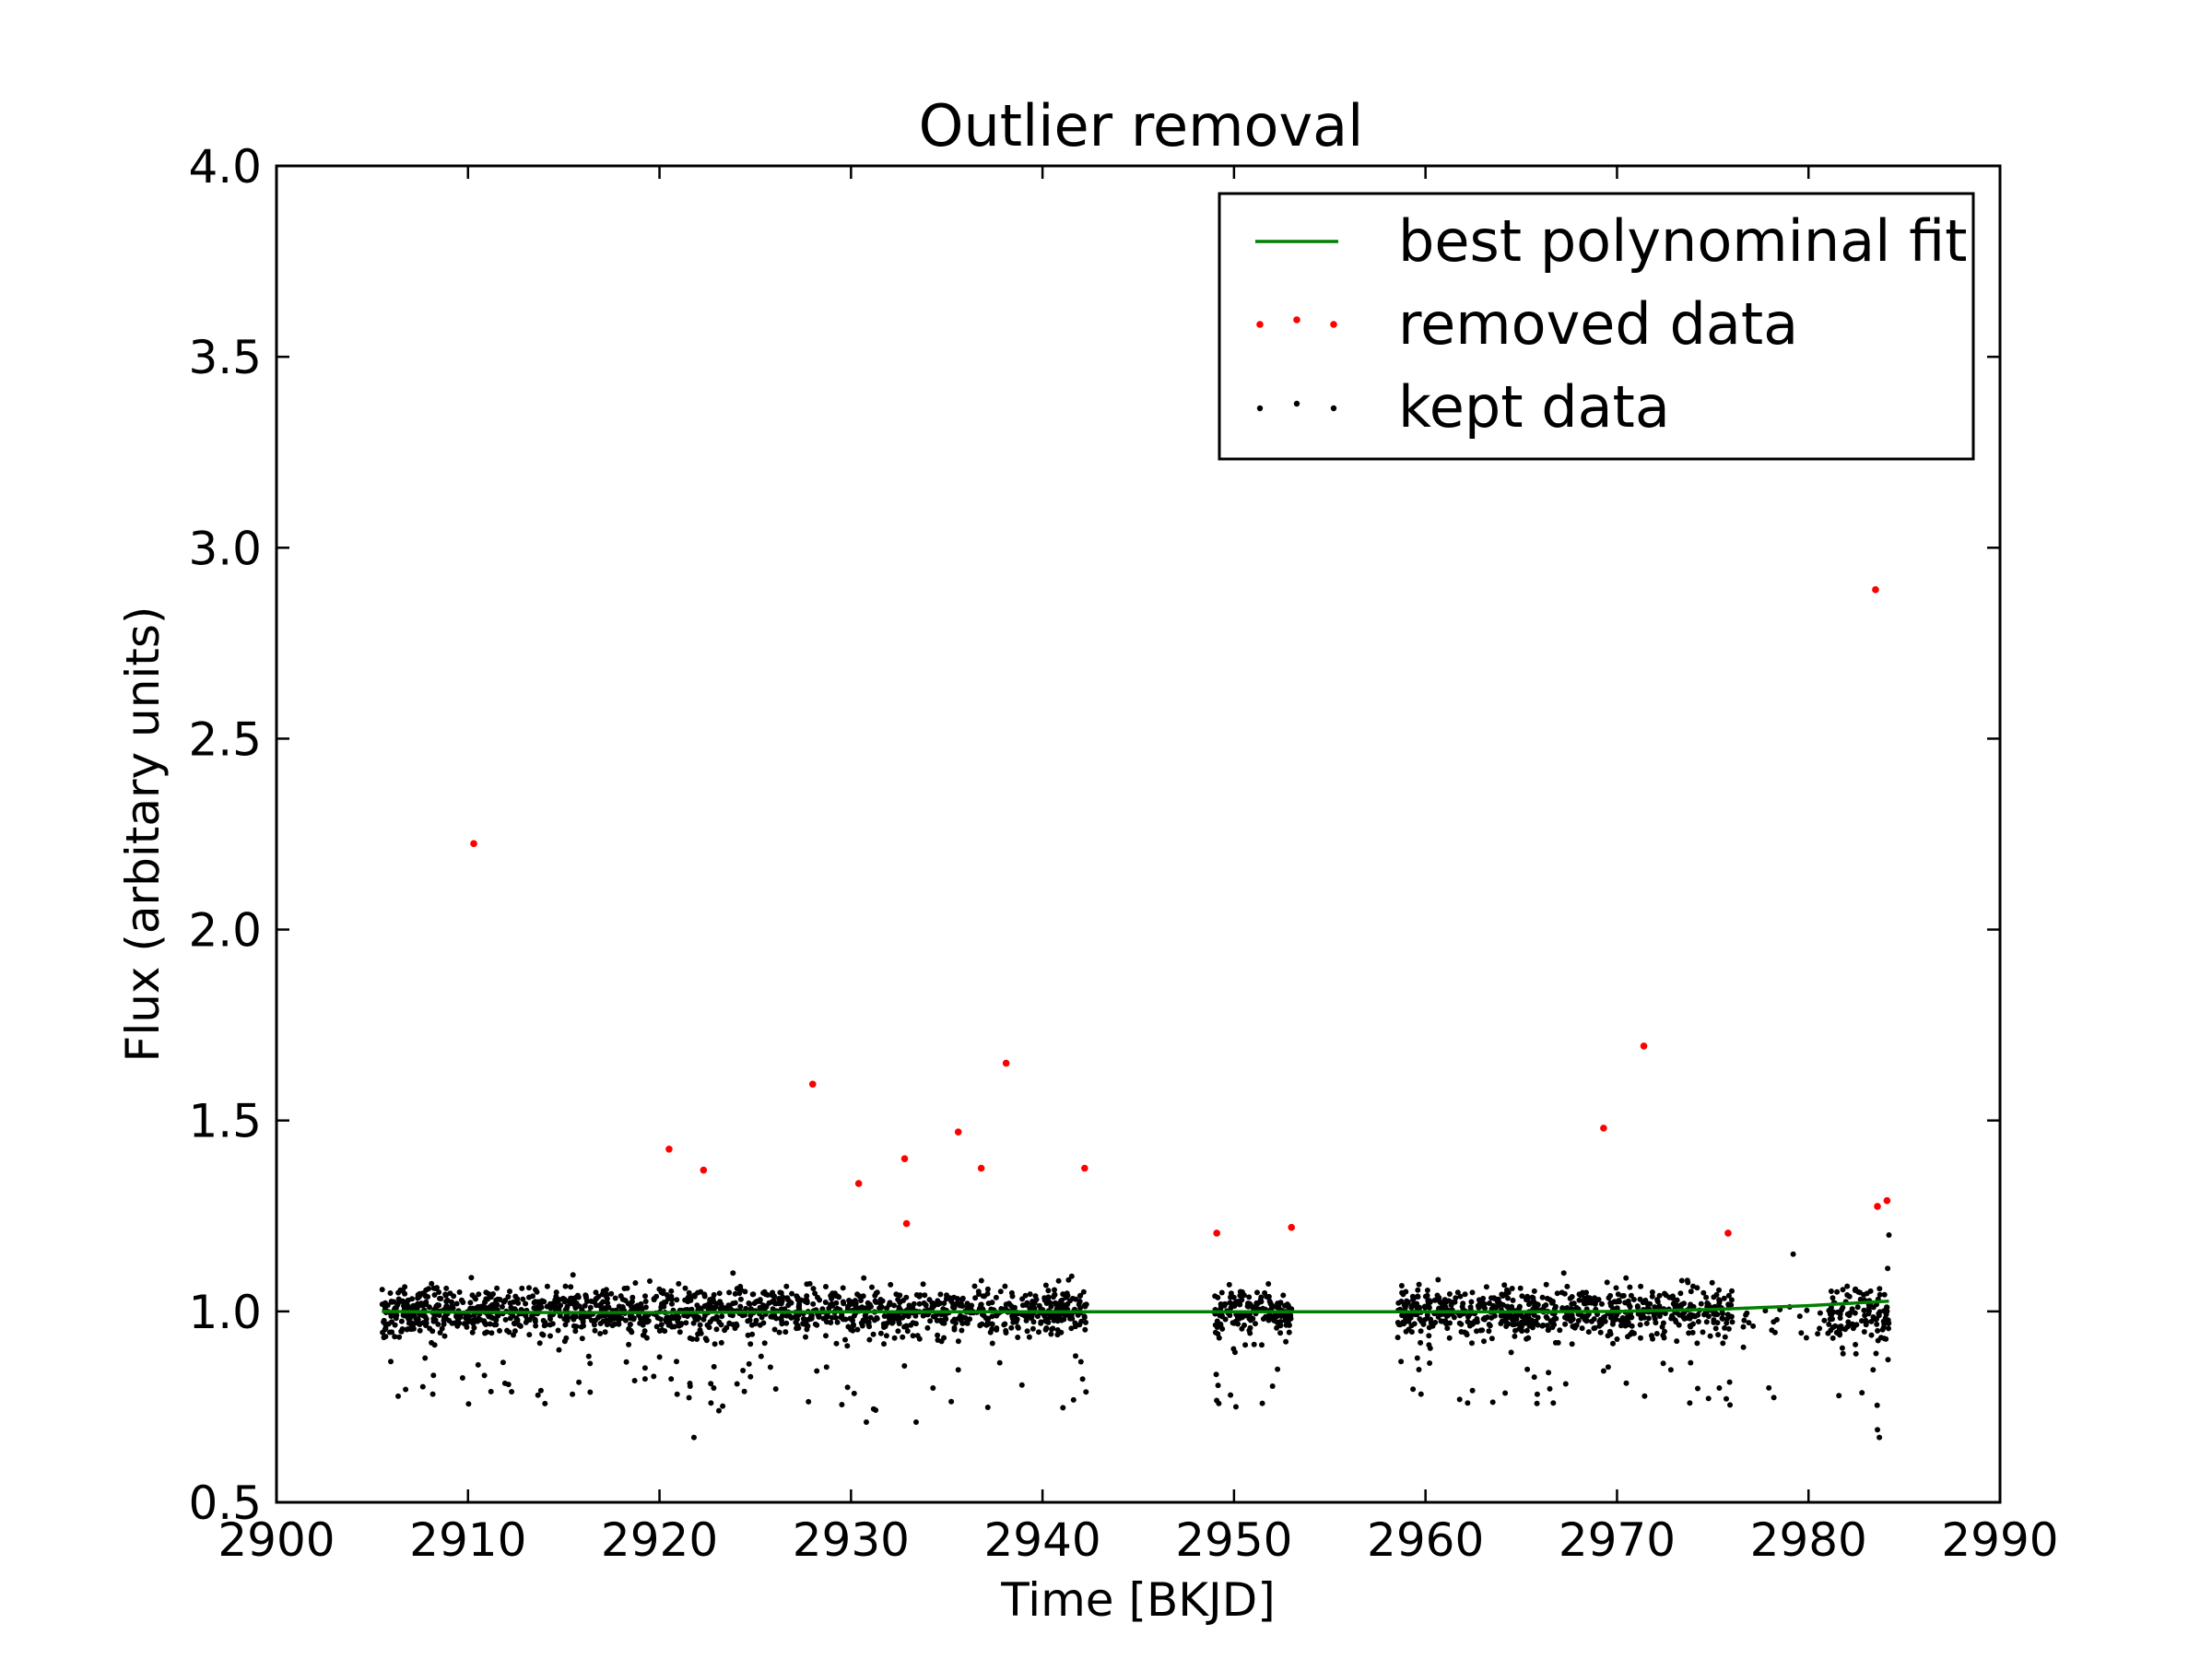  Describe the element at coordinates (1233, 1540) in the screenshot. I see `x-tick-label: 2950` at that location.